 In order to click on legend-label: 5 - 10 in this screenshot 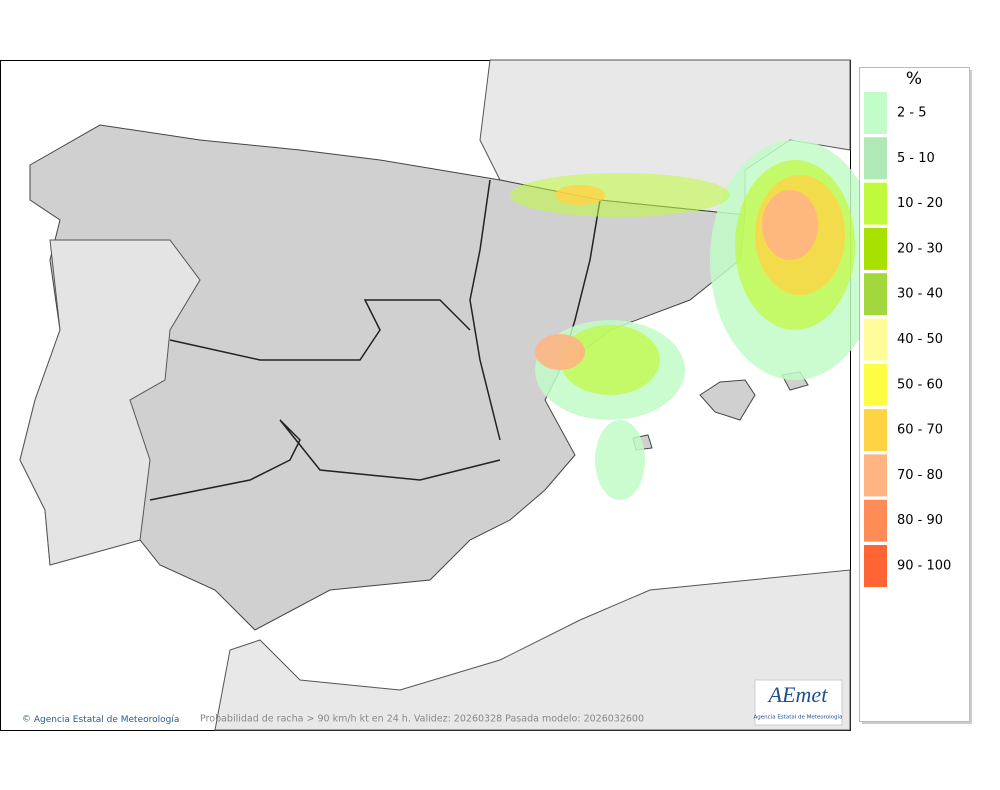, I will do `click(916, 158)`.